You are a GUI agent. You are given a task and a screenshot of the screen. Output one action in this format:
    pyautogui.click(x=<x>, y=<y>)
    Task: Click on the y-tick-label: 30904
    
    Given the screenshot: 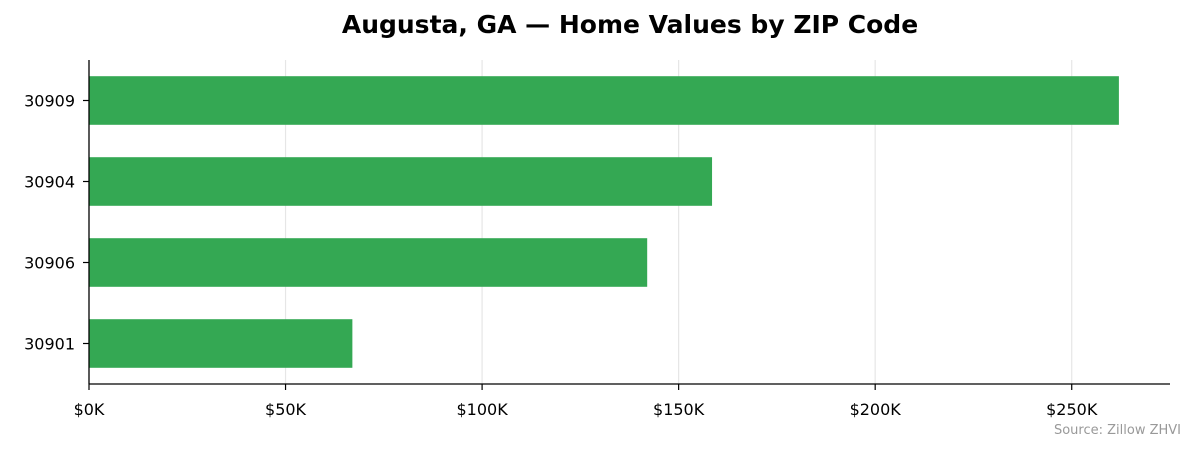 What is the action you would take?
    pyautogui.click(x=49, y=182)
    